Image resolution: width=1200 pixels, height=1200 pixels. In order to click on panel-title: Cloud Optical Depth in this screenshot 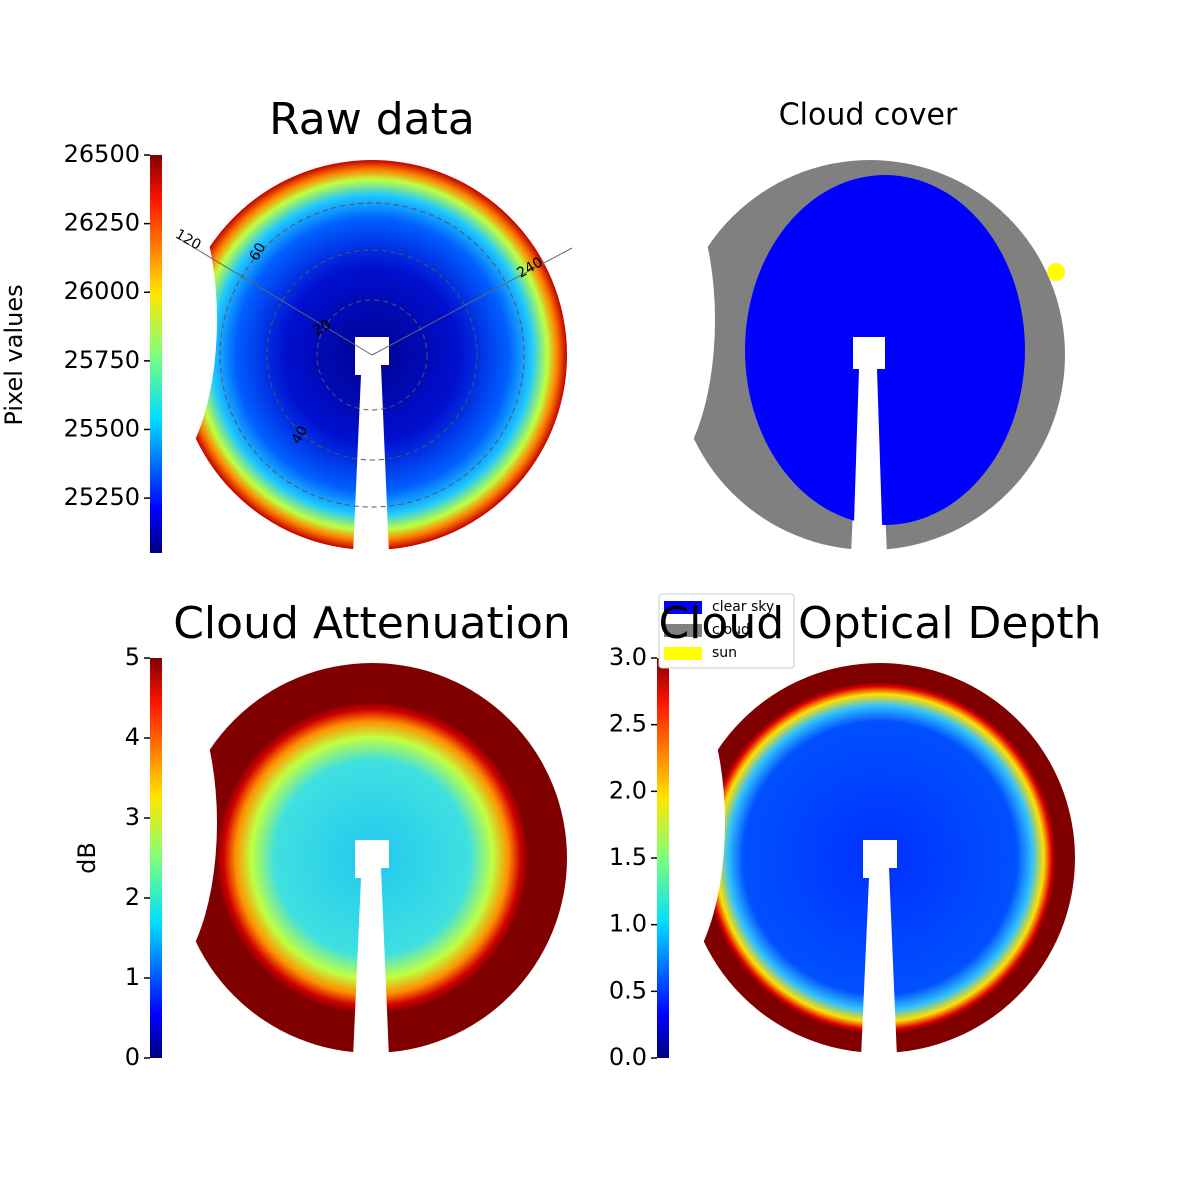, I will do `click(879, 623)`.